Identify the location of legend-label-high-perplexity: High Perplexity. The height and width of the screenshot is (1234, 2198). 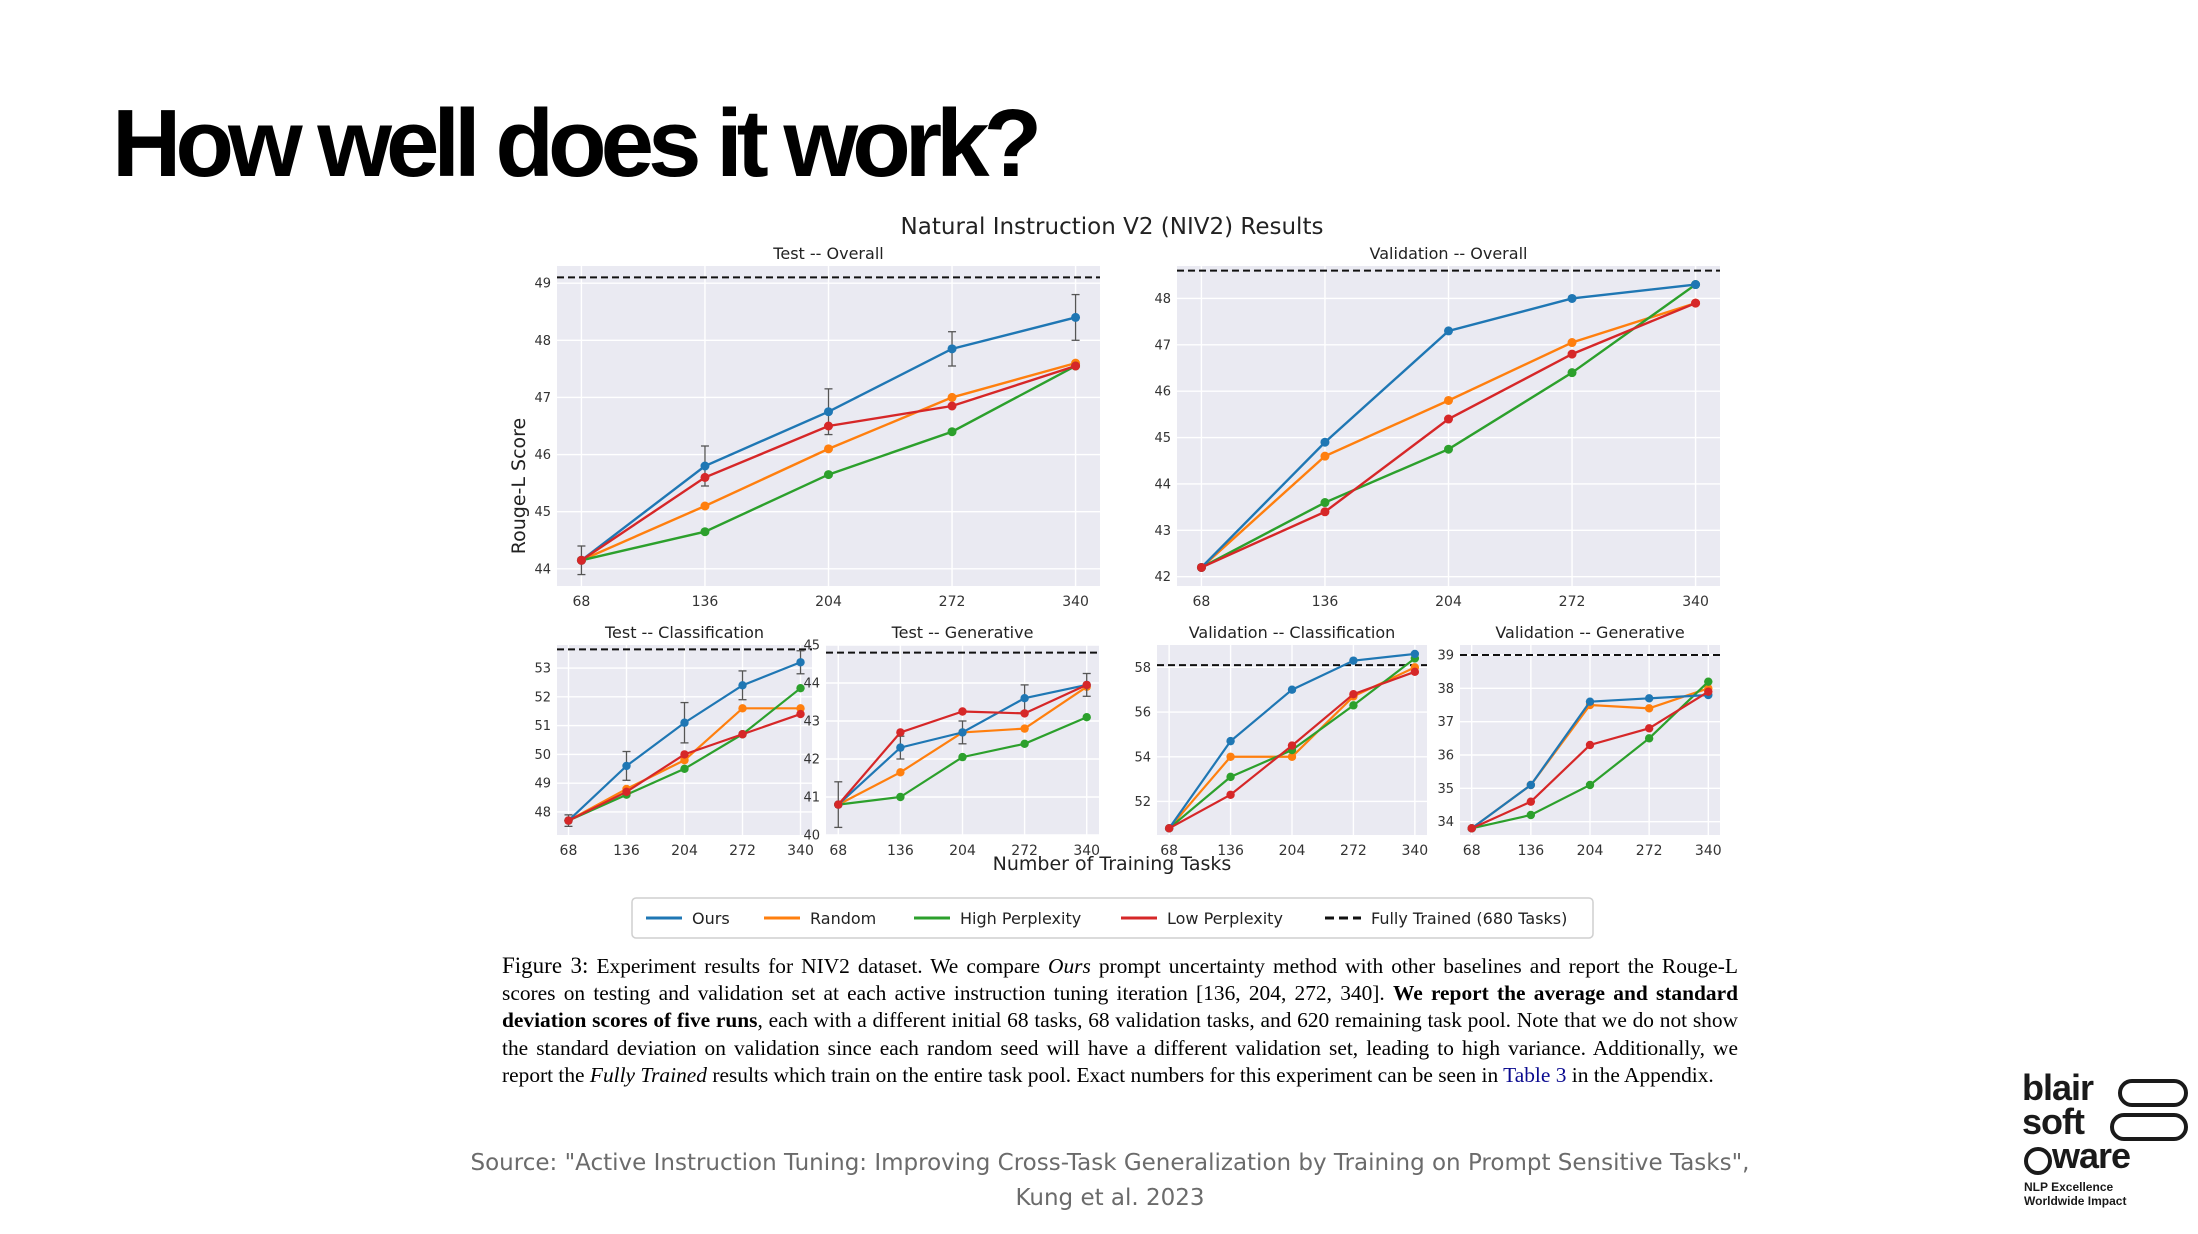
(1020, 918).